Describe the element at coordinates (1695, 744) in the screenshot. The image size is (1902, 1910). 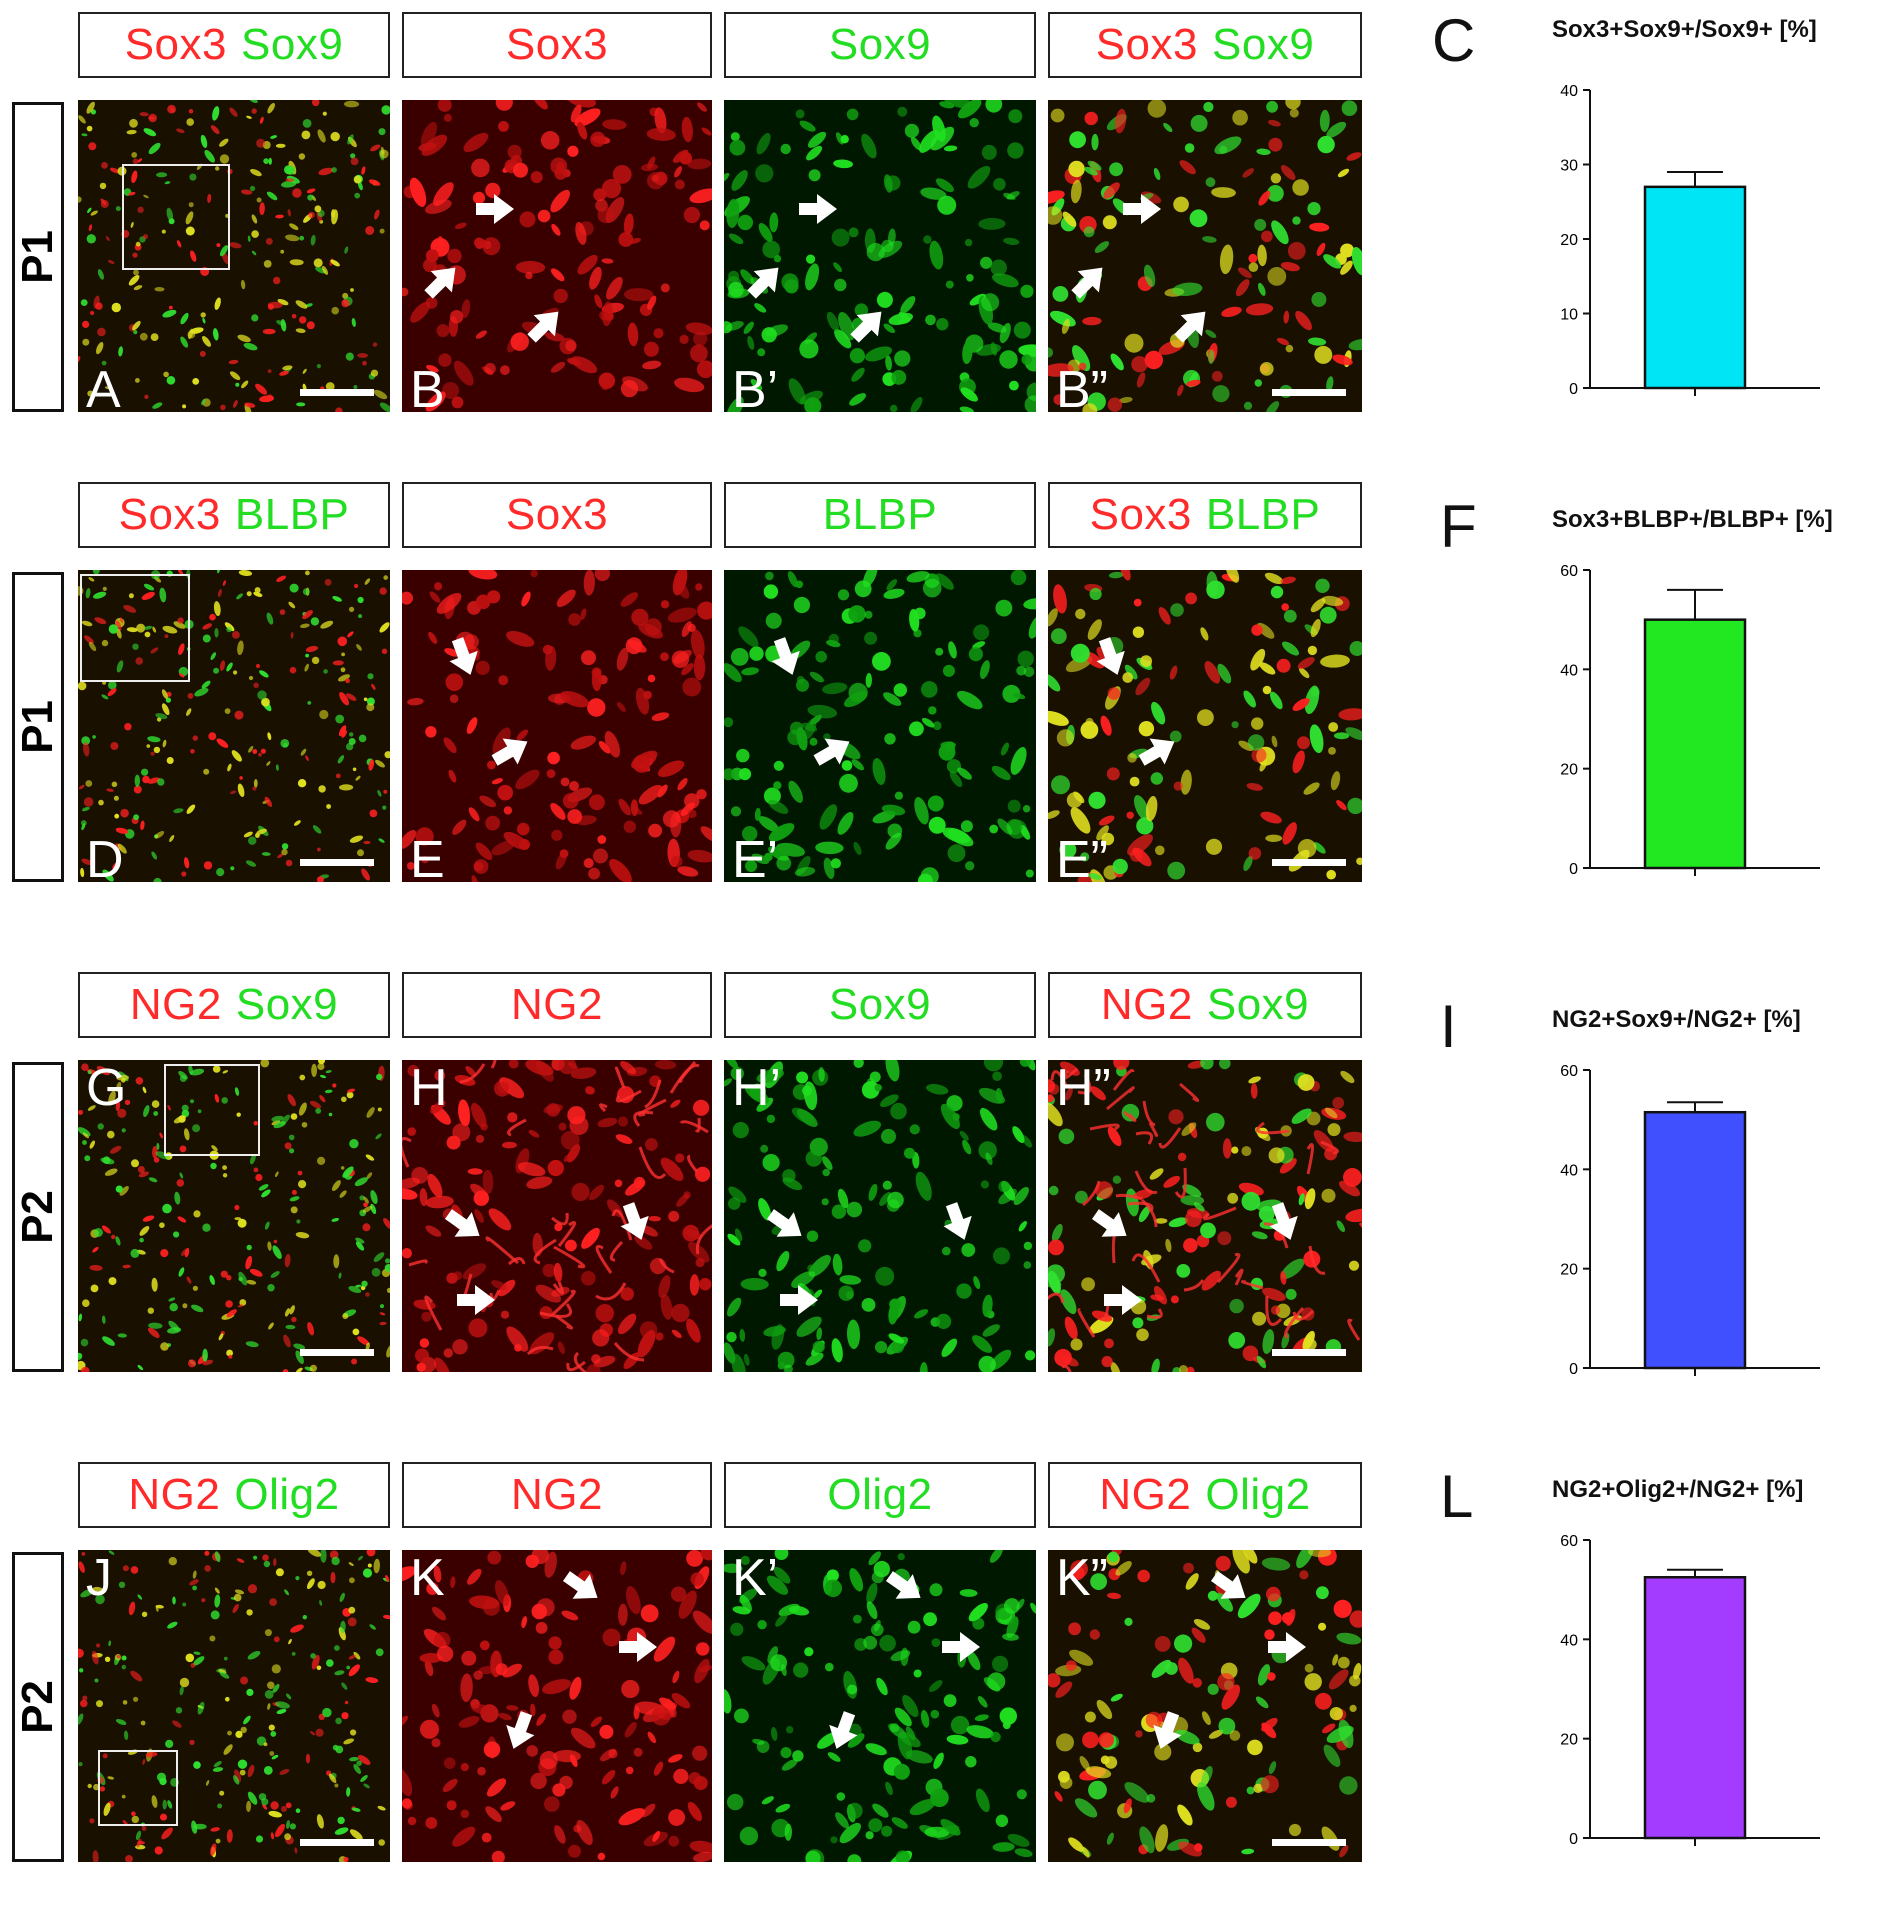
I see `bar` at that location.